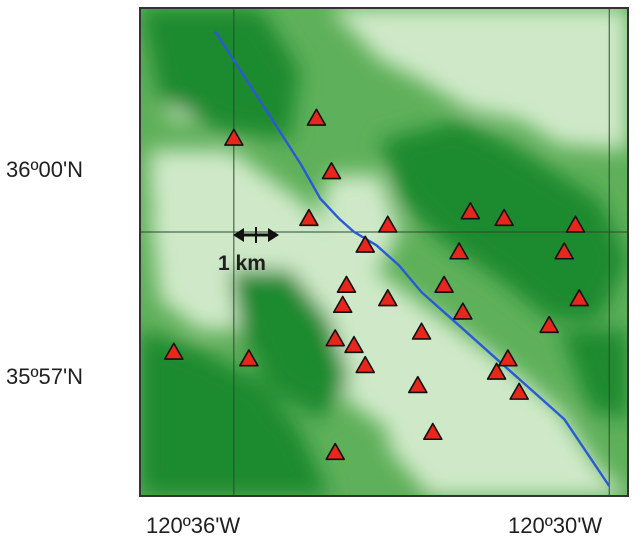 The width and height of the screenshot is (644, 544). I want to click on scale-label: 1 km, so click(242, 263).